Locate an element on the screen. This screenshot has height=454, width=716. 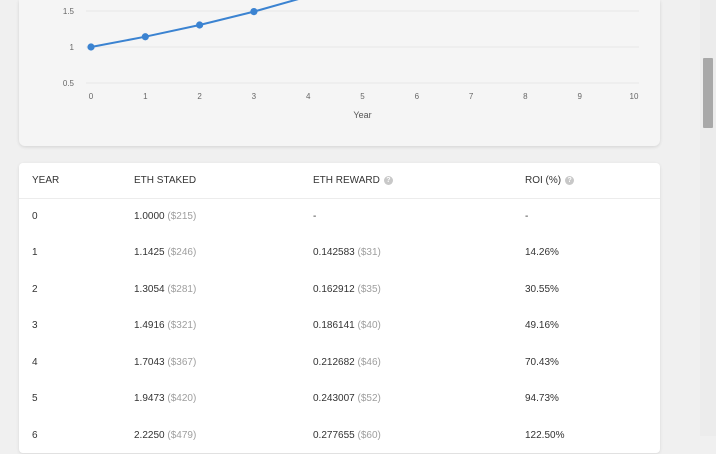
cell-eth-staked: 1.1425 ($246) is located at coordinates (223, 253).